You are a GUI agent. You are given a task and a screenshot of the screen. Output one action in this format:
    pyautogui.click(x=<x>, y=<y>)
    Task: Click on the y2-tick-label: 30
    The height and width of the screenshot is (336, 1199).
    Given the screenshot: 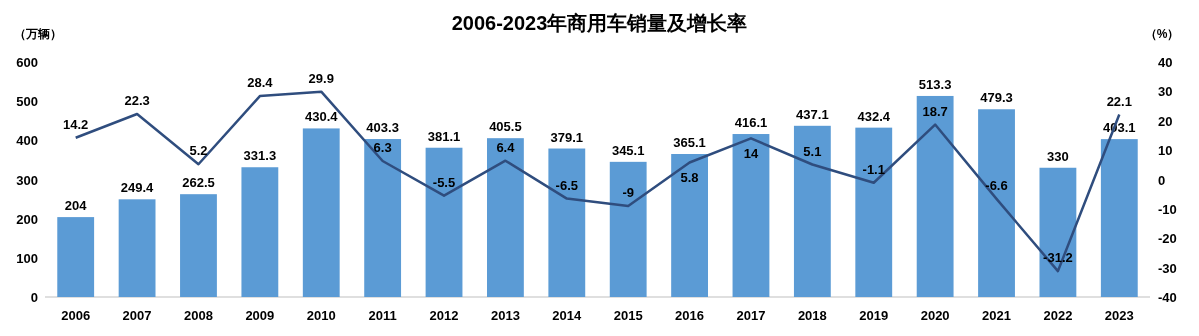 What is the action you would take?
    pyautogui.click(x=1165, y=92)
    